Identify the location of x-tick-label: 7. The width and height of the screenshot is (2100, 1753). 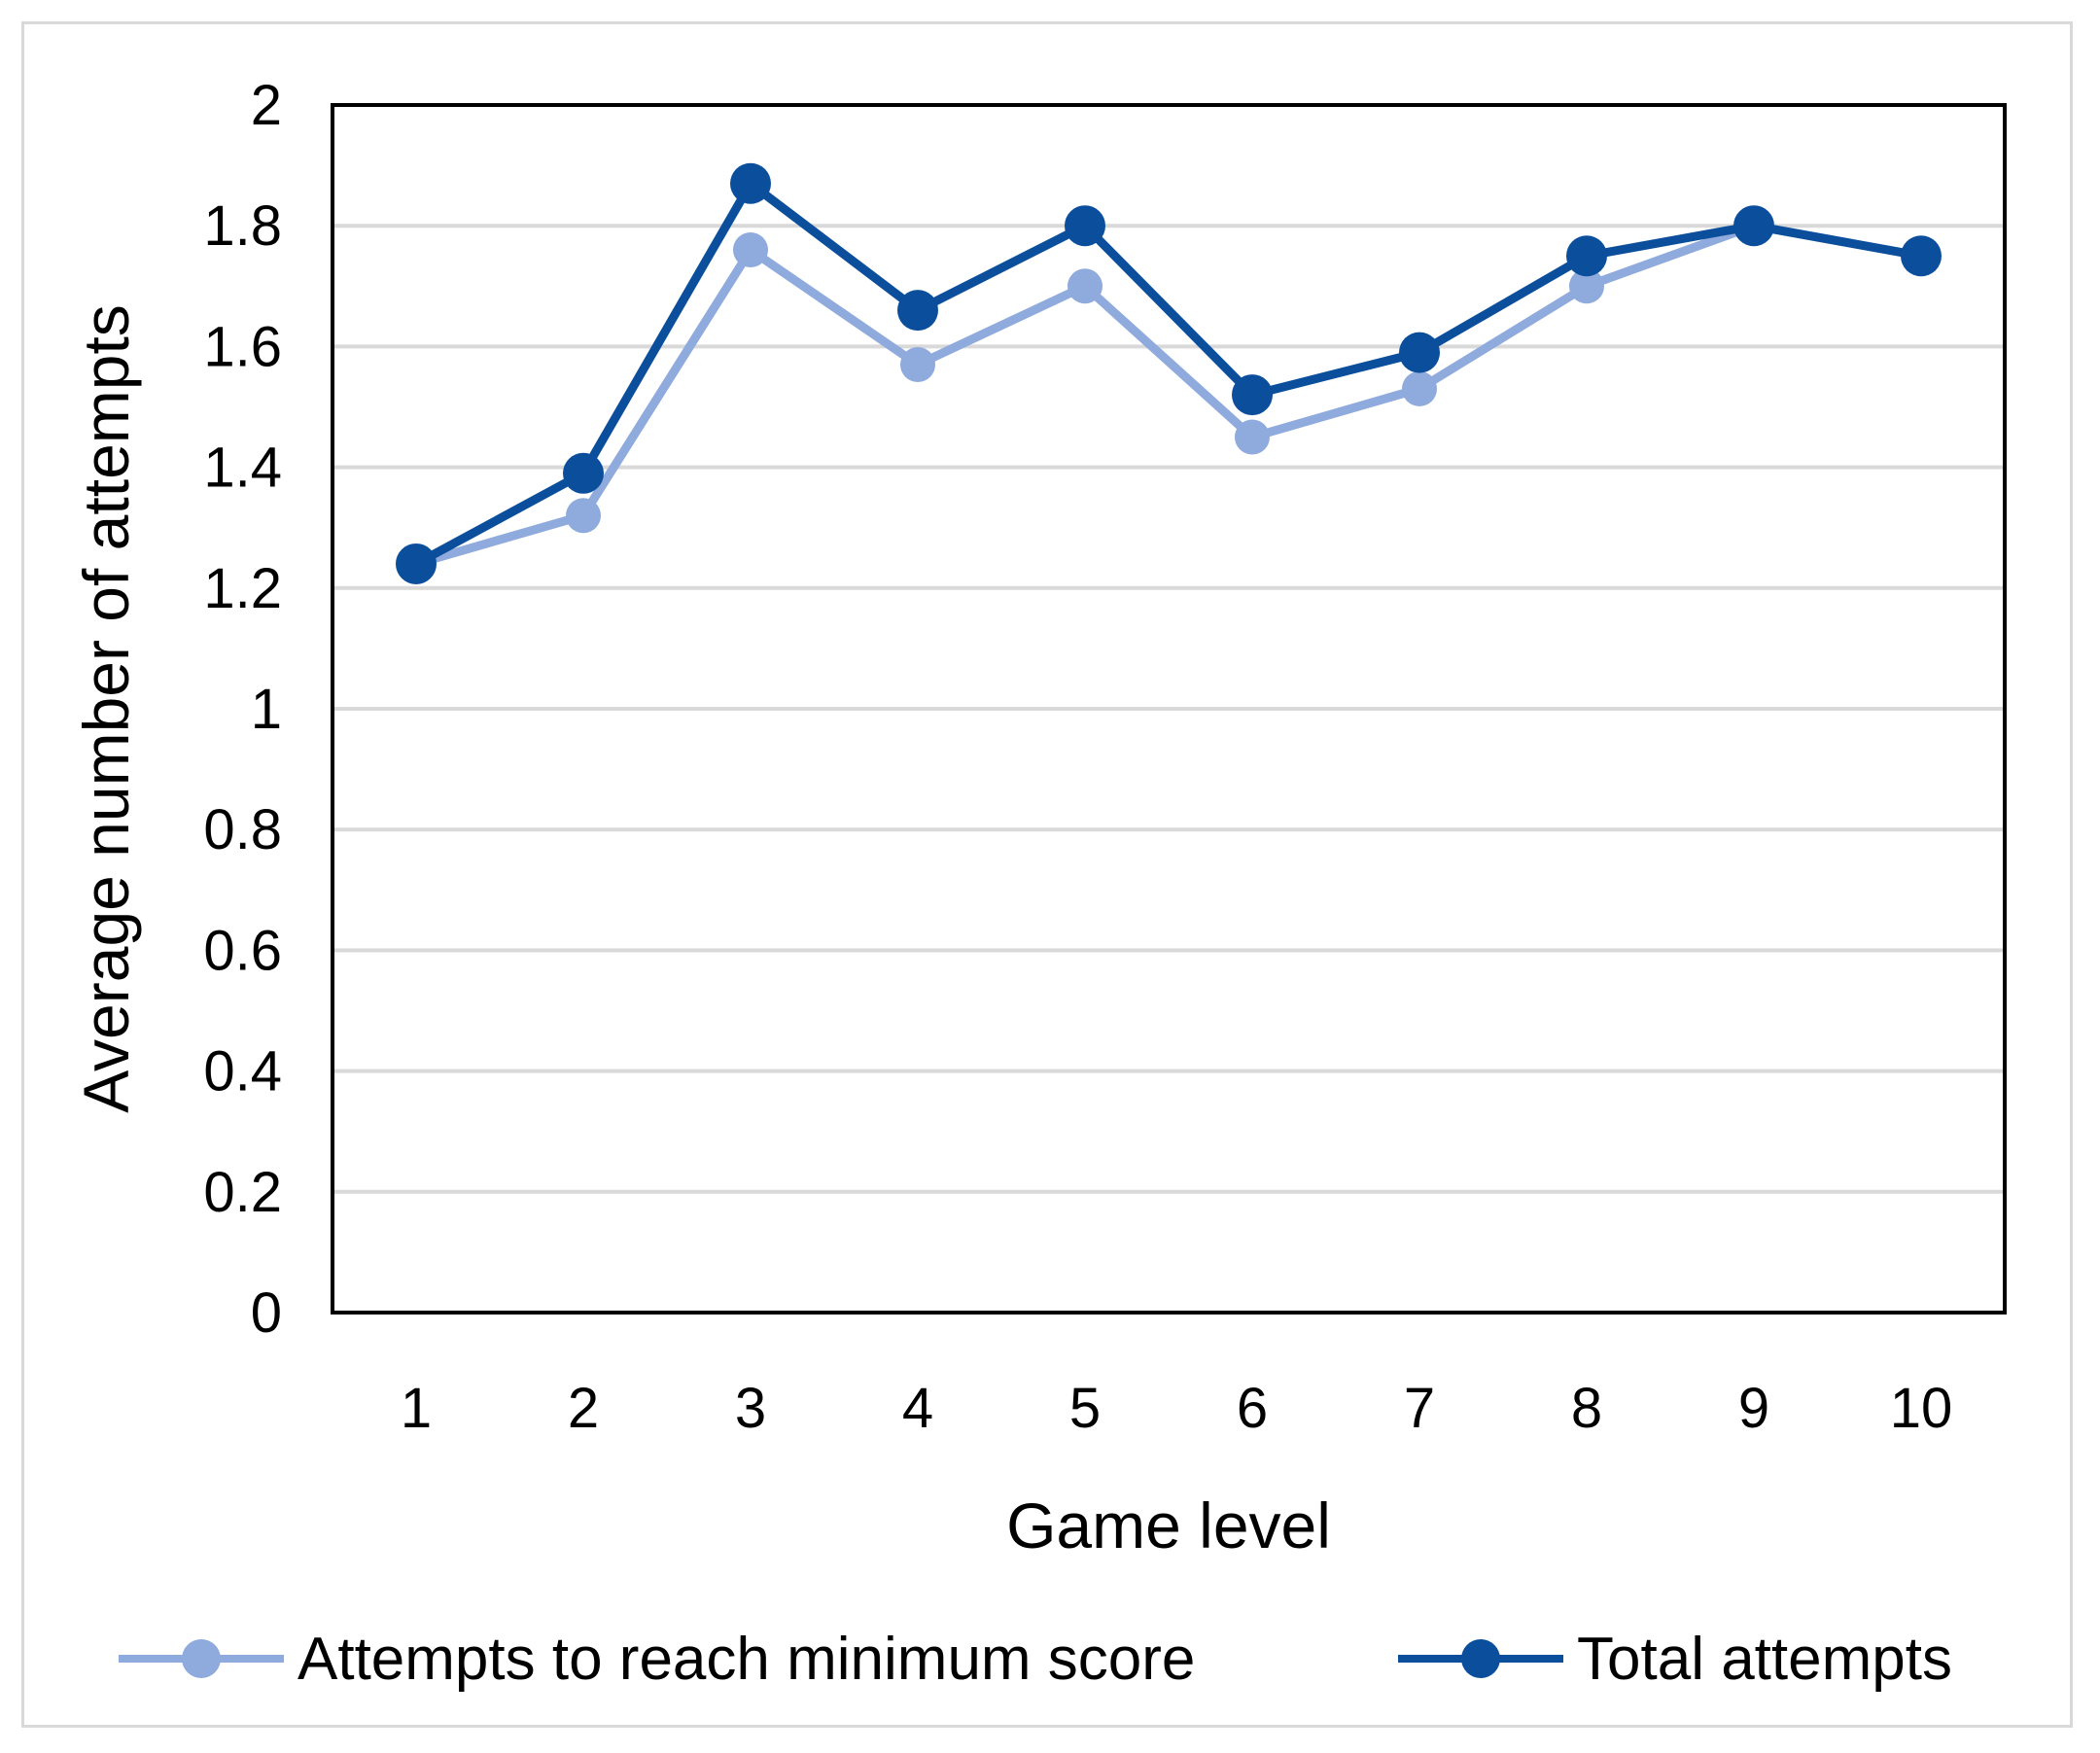
(1419, 1408).